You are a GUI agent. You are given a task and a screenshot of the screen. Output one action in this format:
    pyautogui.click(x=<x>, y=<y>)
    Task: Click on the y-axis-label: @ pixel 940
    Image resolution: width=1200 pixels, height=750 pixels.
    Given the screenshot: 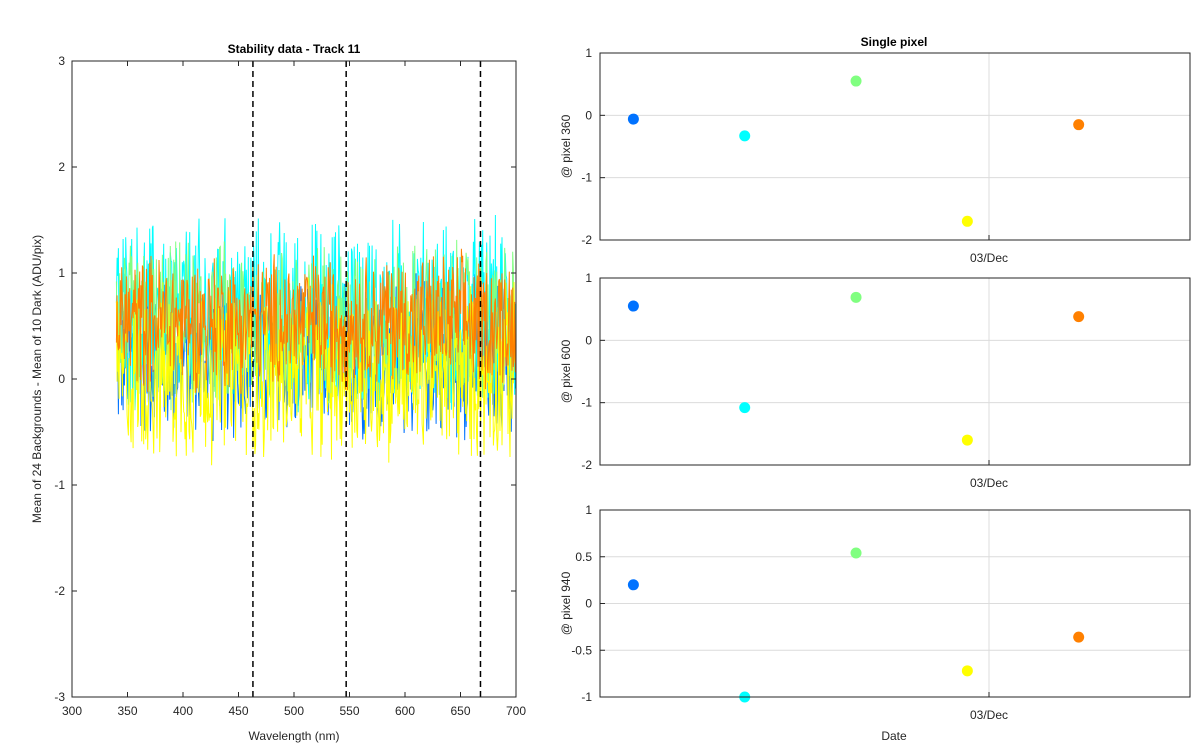 What is the action you would take?
    pyautogui.click(x=566, y=603)
    